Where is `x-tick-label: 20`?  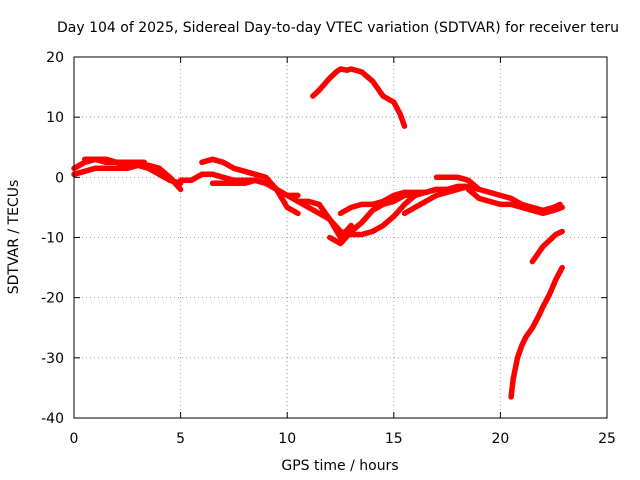
x-tick-label: 20 is located at coordinates (500, 439).